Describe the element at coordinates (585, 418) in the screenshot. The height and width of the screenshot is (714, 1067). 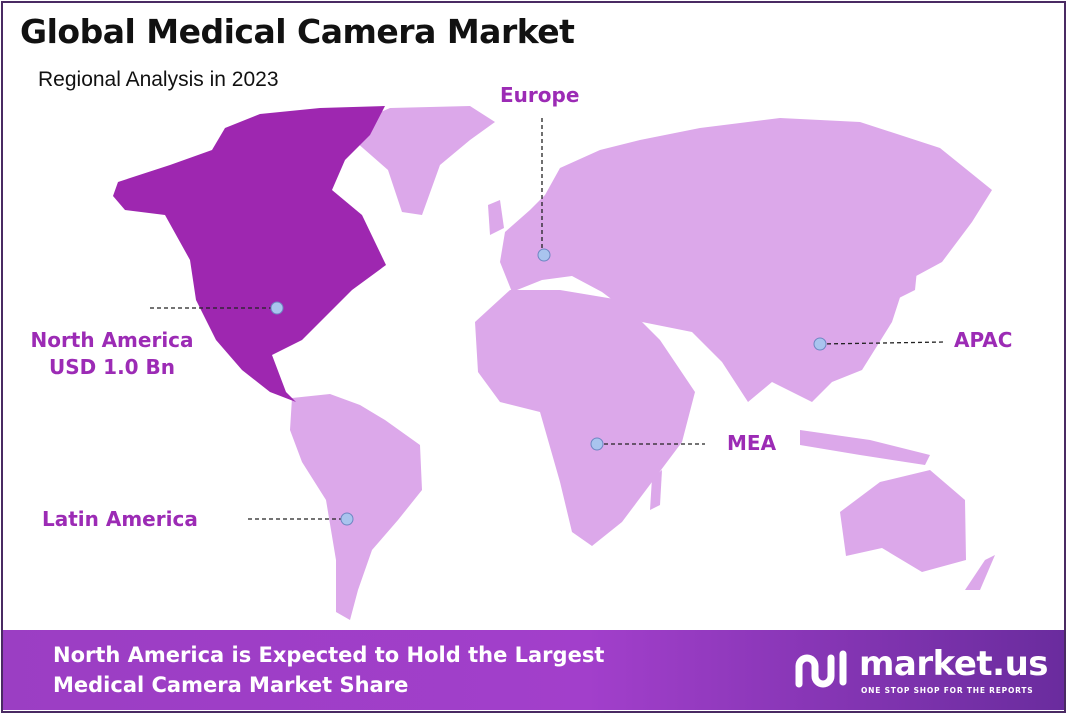
I see `region-africa` at that location.